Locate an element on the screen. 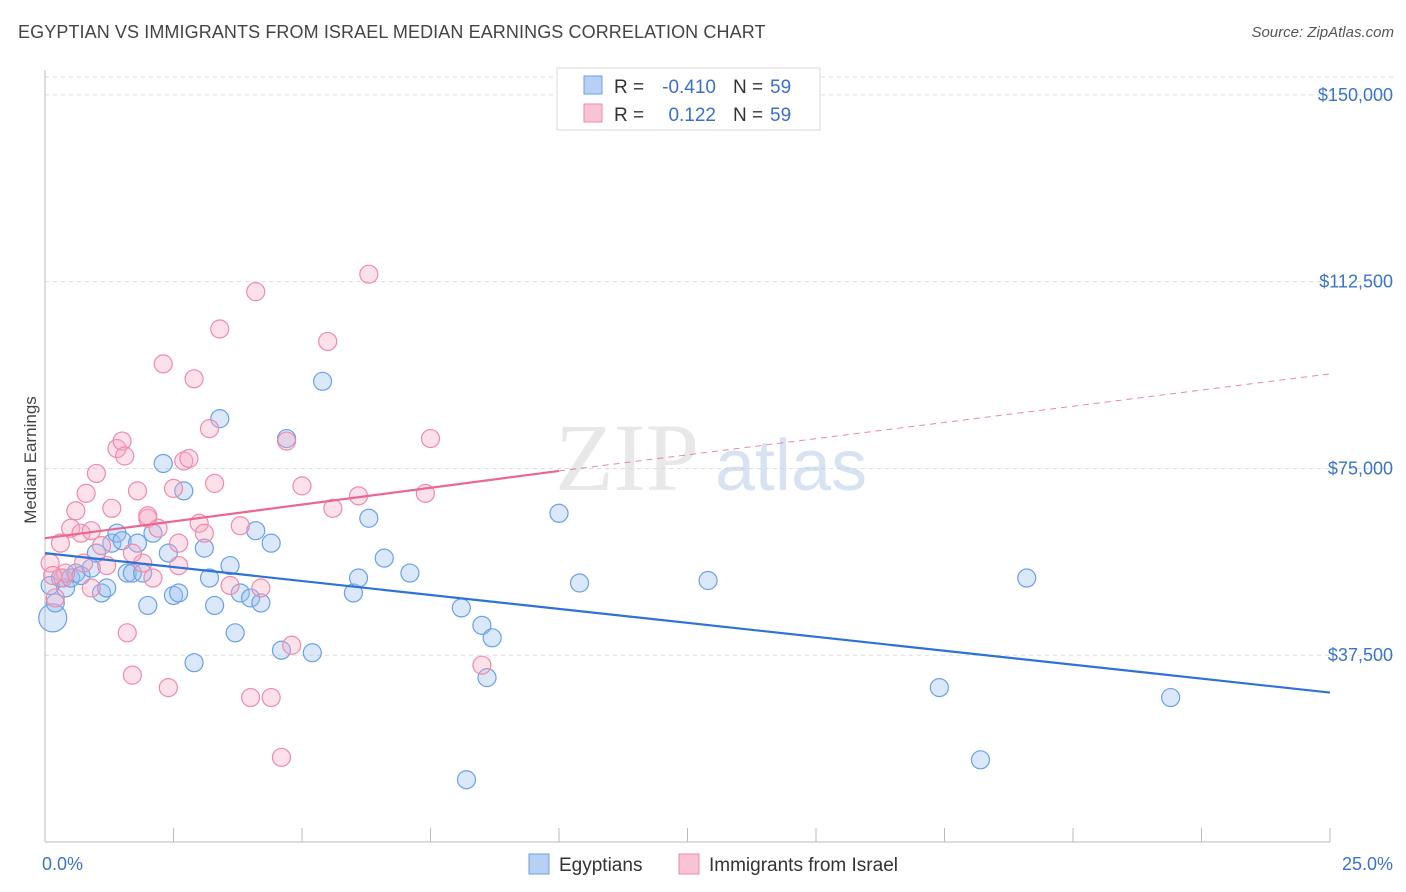 The image size is (1406, 892). bottom-legend-label-israel: Immigrants from Israel is located at coordinates (803, 865).